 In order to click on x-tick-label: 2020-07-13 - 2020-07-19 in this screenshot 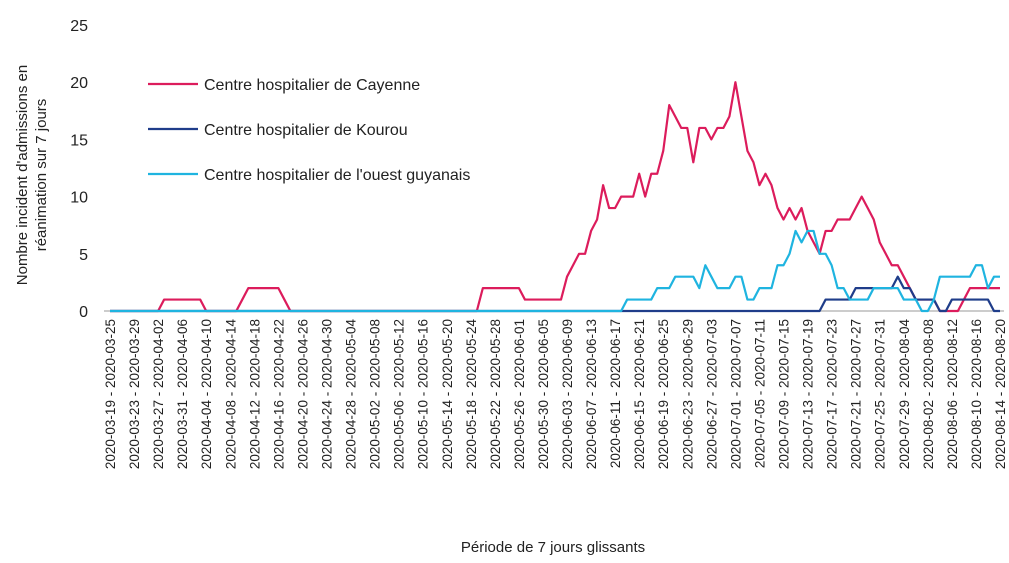, I will do `click(808, 394)`.